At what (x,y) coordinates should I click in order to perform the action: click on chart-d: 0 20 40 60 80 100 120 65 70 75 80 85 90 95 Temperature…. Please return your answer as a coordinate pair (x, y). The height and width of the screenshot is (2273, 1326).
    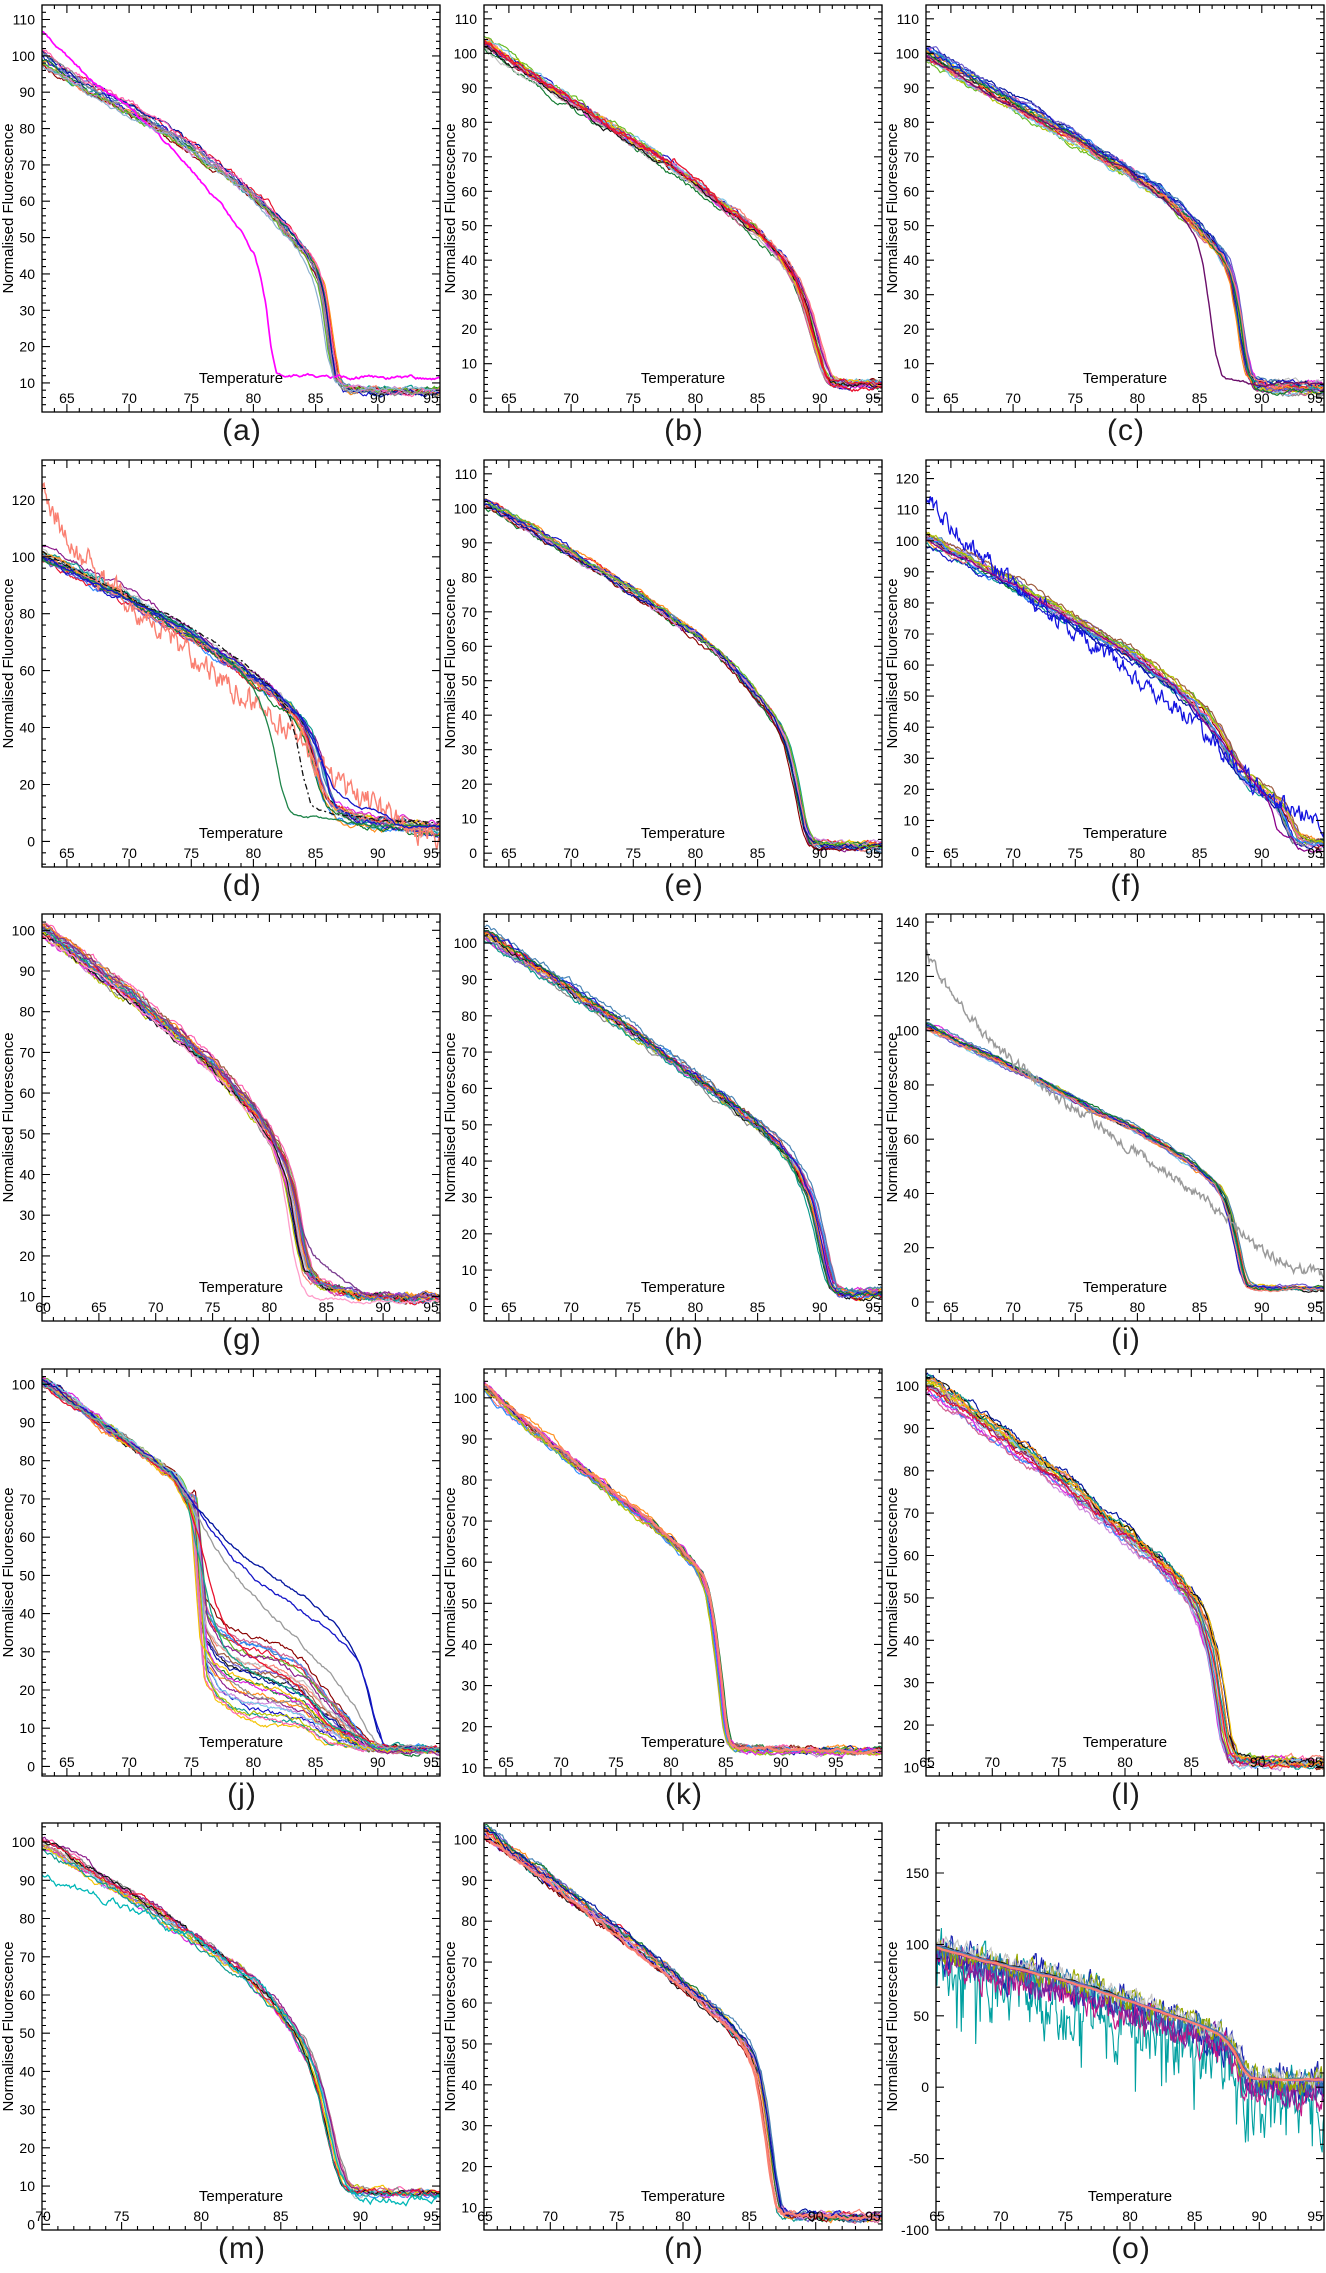
    Looking at the image, I should click on (221, 663).